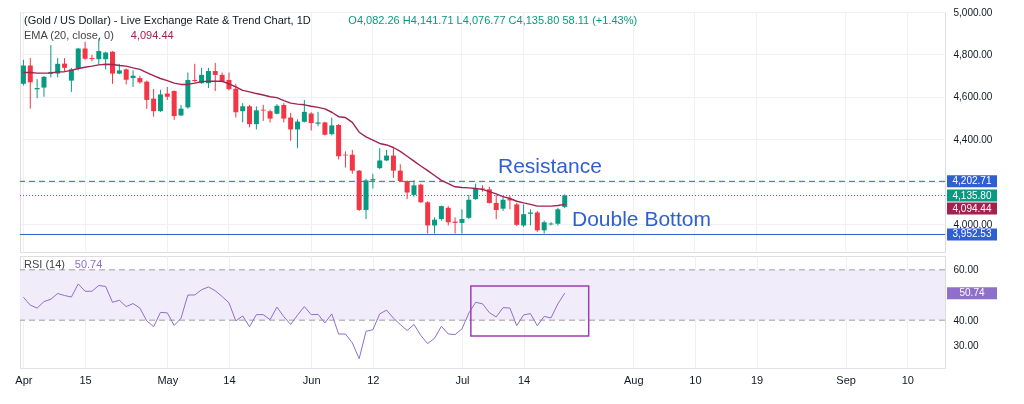  What do you see at coordinates (85, 379) in the screenshot?
I see `x-tick-label: 15` at bounding box center [85, 379].